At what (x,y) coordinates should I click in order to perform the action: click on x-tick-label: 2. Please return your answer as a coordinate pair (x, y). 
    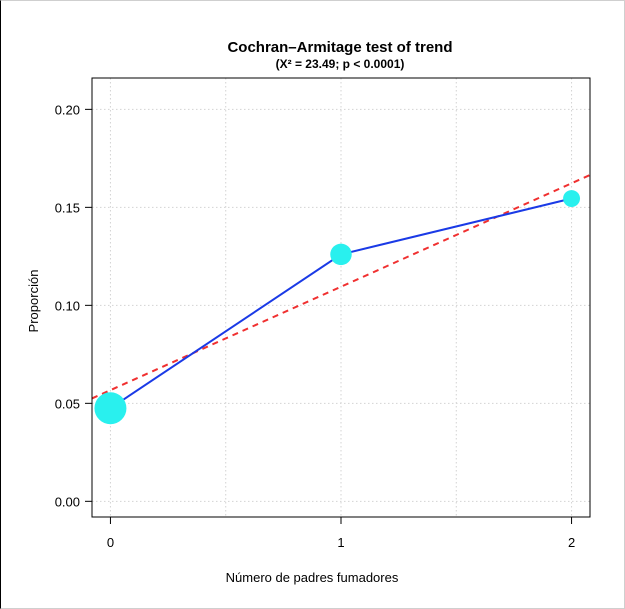
    Looking at the image, I should click on (571, 542).